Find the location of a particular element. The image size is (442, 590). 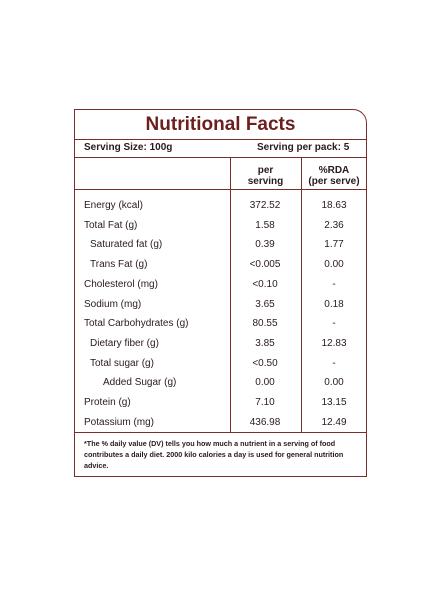

nutrient-name: Total Carbohydrates (g) is located at coordinates (136, 324).